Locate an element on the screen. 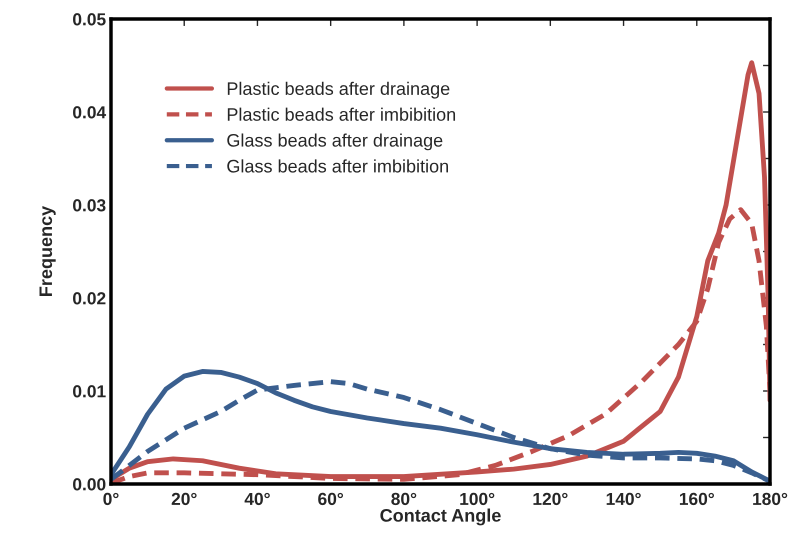 The width and height of the screenshot is (806, 537). x-tick-label: 140° is located at coordinates (623, 499).